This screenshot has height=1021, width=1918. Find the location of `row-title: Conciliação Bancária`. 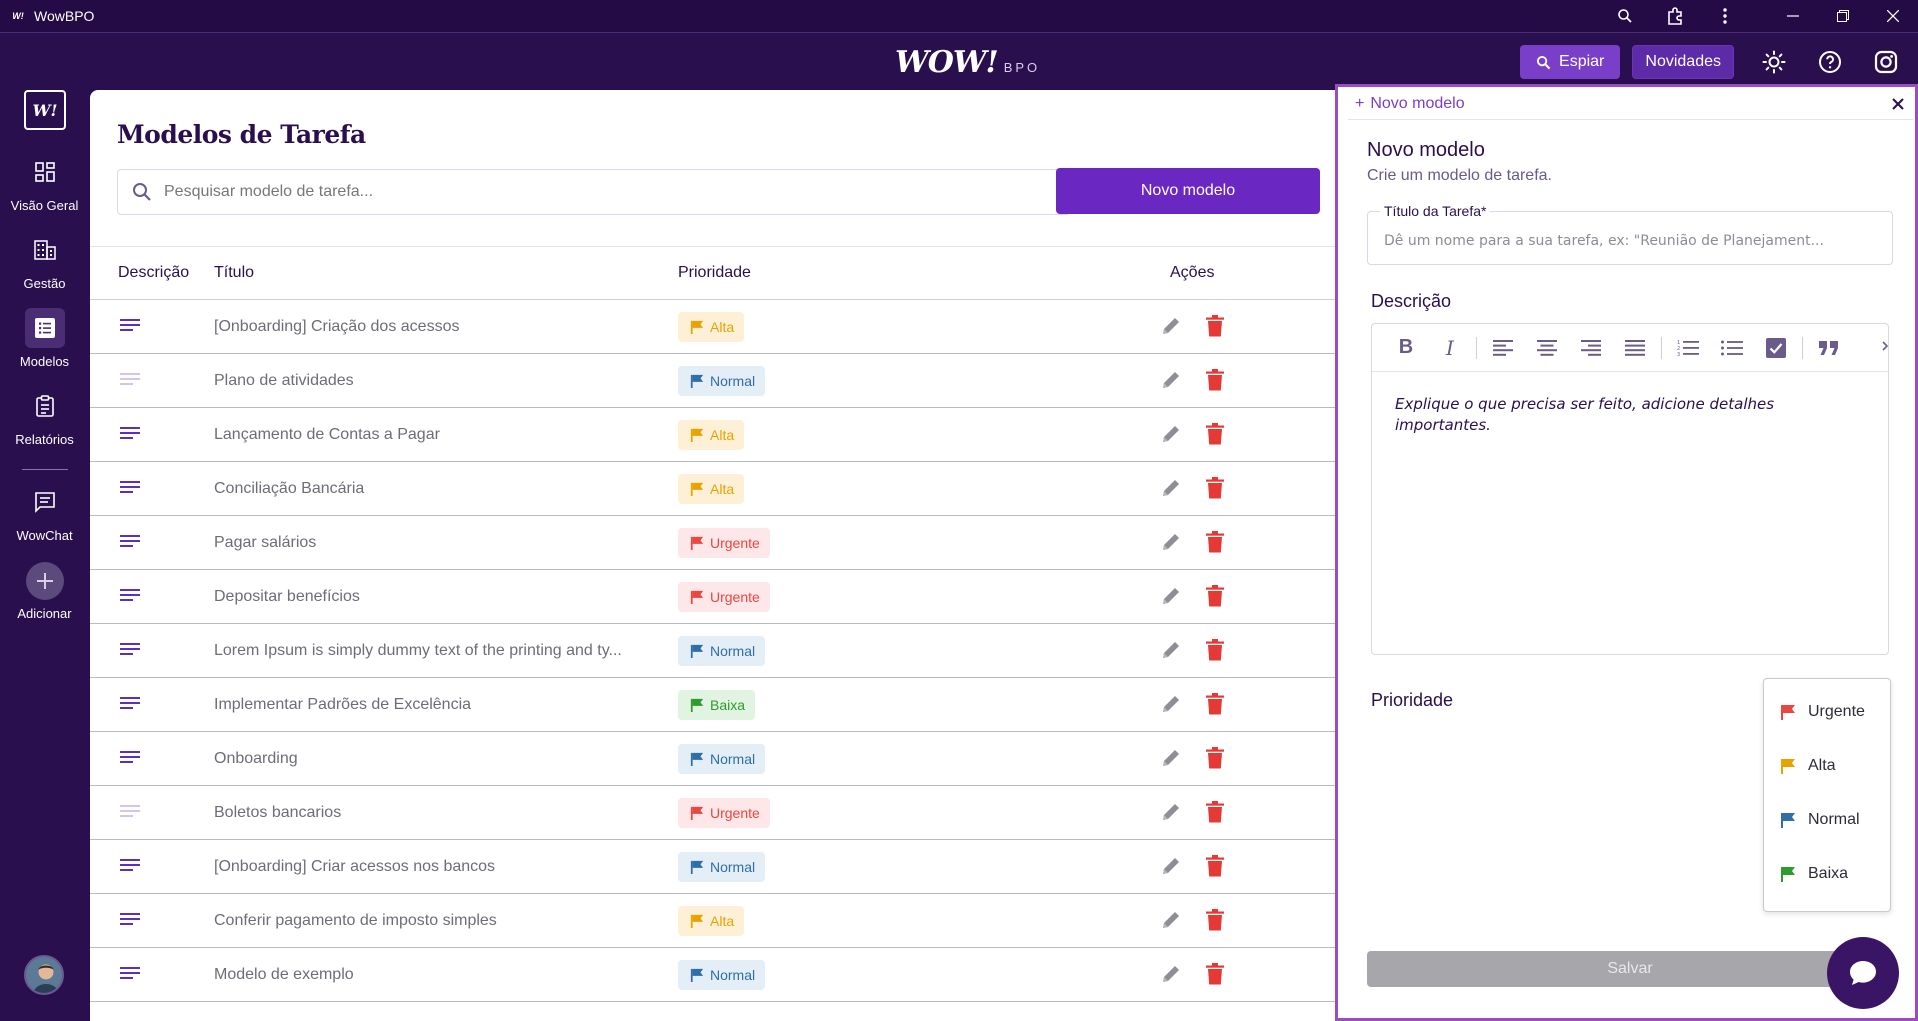

row-title: Conciliação Bancária is located at coordinates (289, 488).